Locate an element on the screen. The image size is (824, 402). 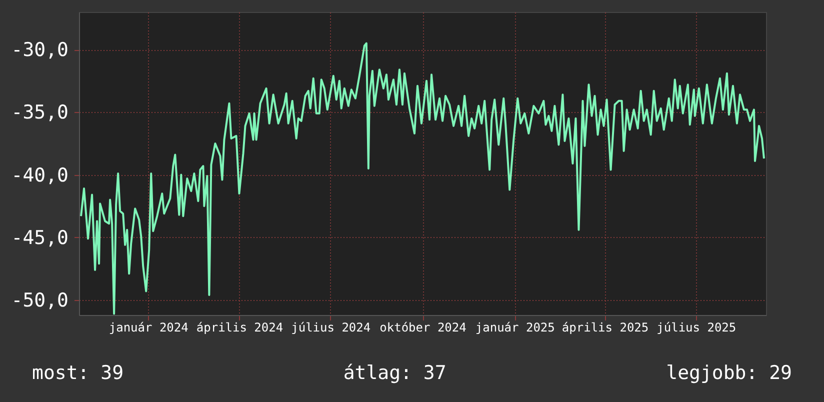
y-tick-label: -45,0 is located at coordinates (39, 237).